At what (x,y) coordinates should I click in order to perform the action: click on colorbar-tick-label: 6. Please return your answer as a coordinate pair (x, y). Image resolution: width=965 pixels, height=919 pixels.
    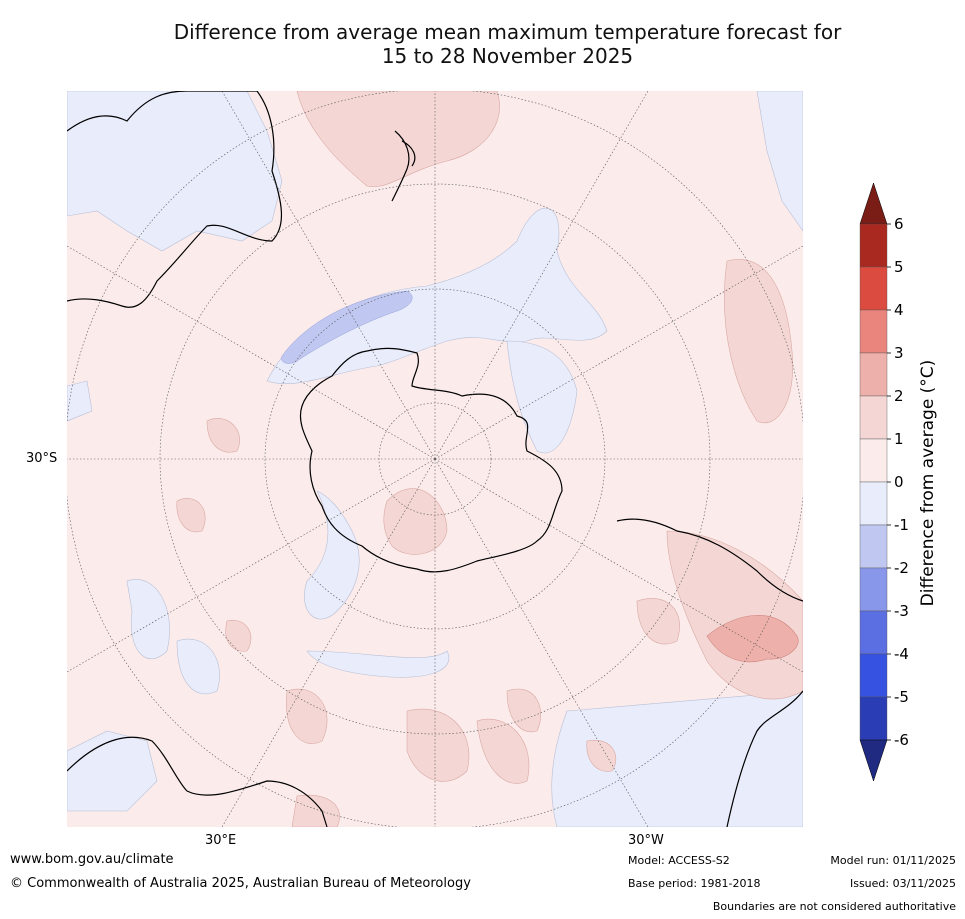
    Looking at the image, I should click on (899, 224).